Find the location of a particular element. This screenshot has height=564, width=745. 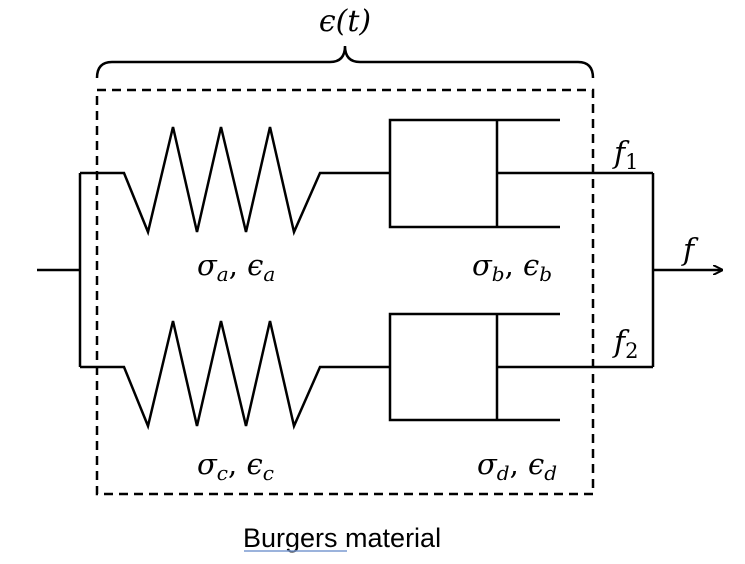

strain-brace is located at coordinates (345, 62).